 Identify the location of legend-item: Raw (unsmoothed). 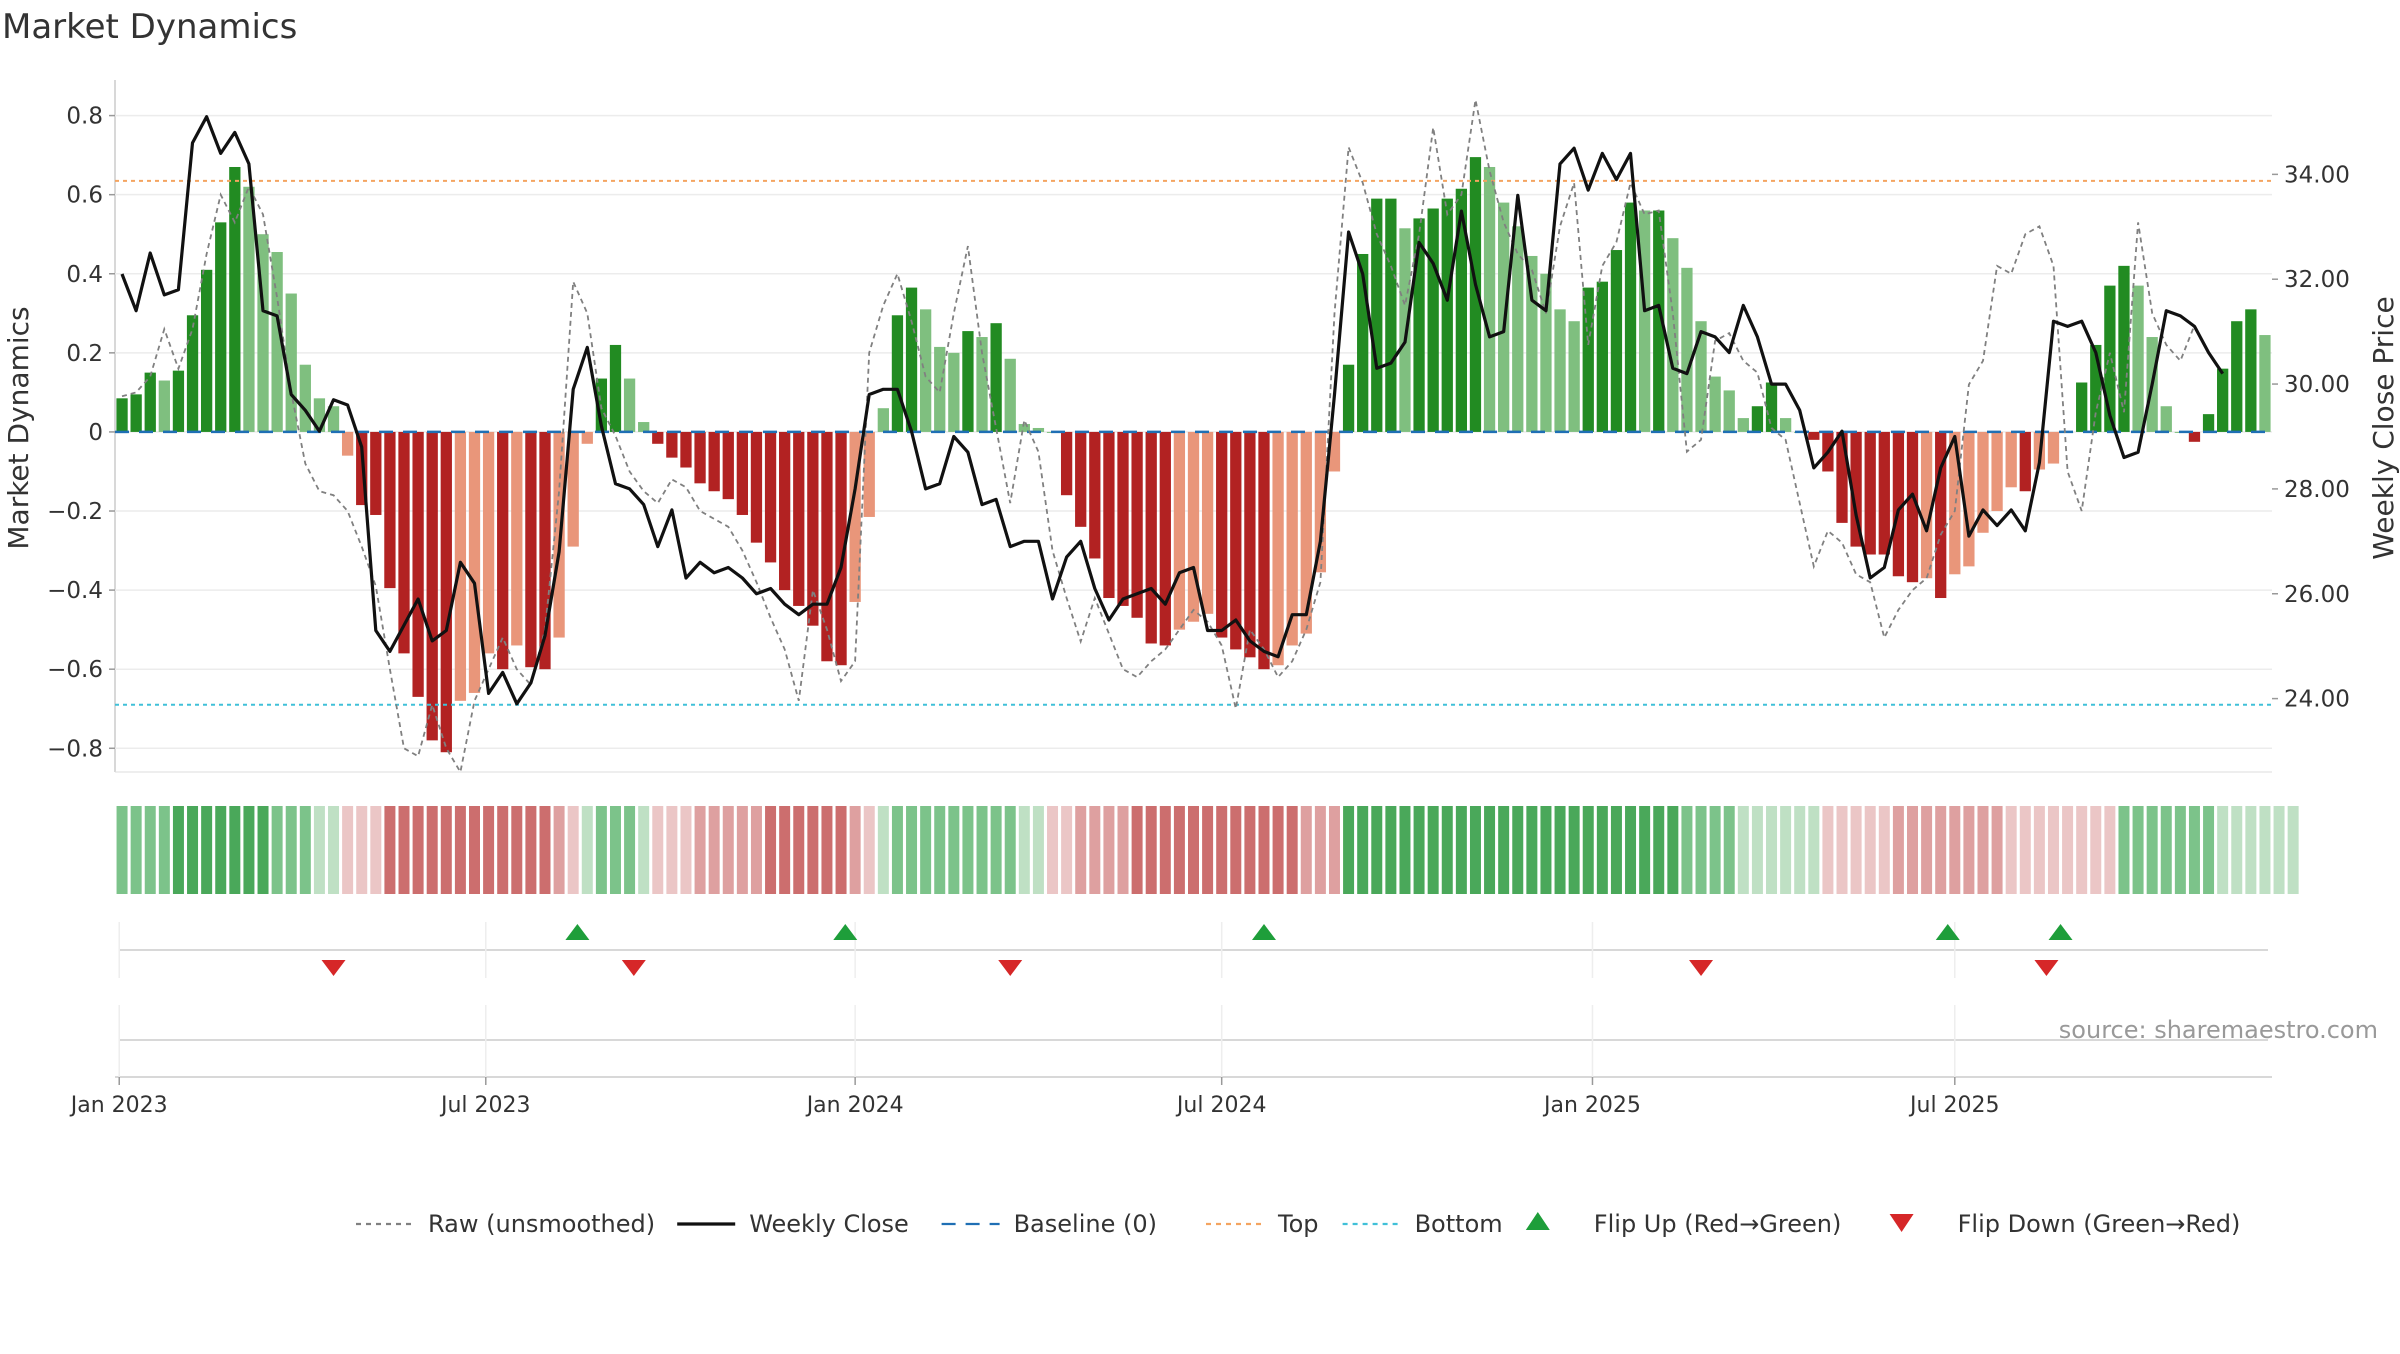
(505, 1224).